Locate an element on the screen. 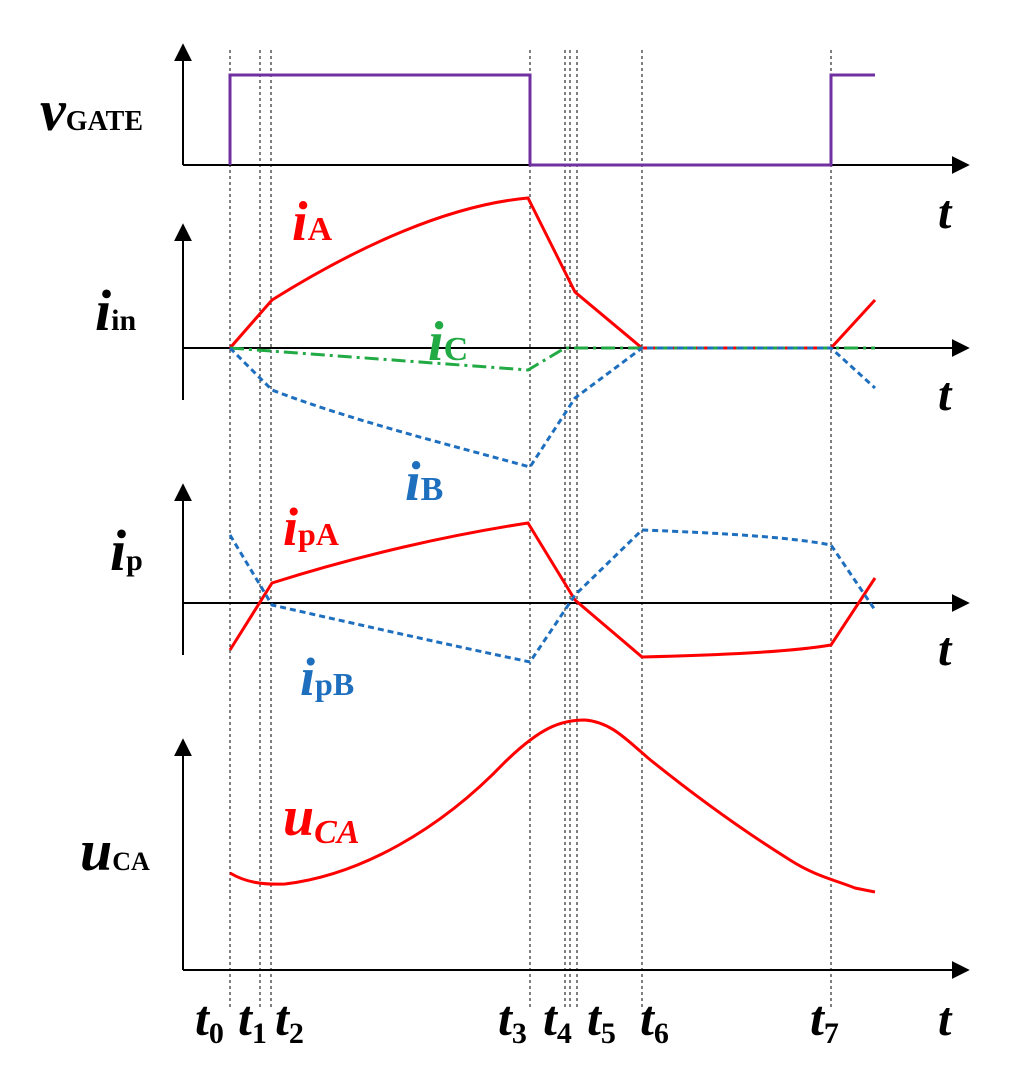  ipa-curve is located at coordinates (552, 590).